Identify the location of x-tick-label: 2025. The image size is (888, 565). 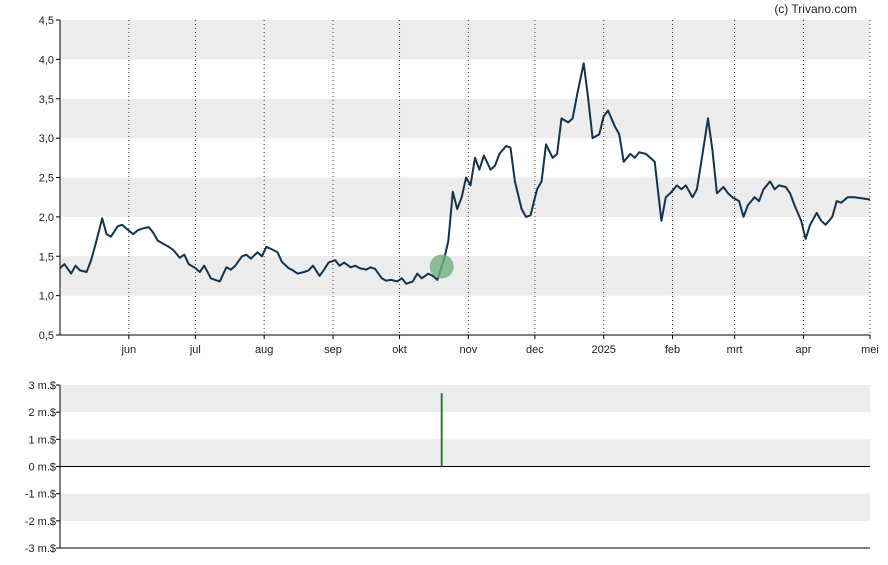
(603, 350).